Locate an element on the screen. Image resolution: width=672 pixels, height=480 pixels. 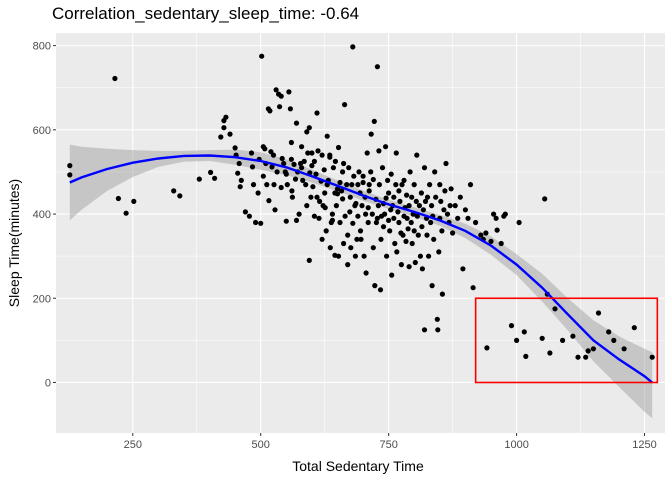
y-tick-label: 800 is located at coordinates (42, 47).